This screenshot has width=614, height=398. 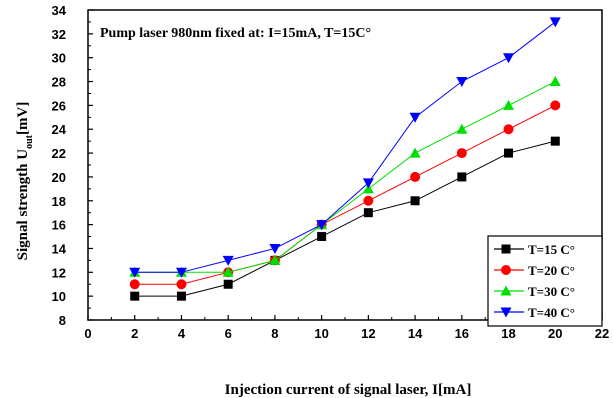 What do you see at coordinates (321, 333) in the screenshot?
I see `x-tick-label: 10` at bounding box center [321, 333].